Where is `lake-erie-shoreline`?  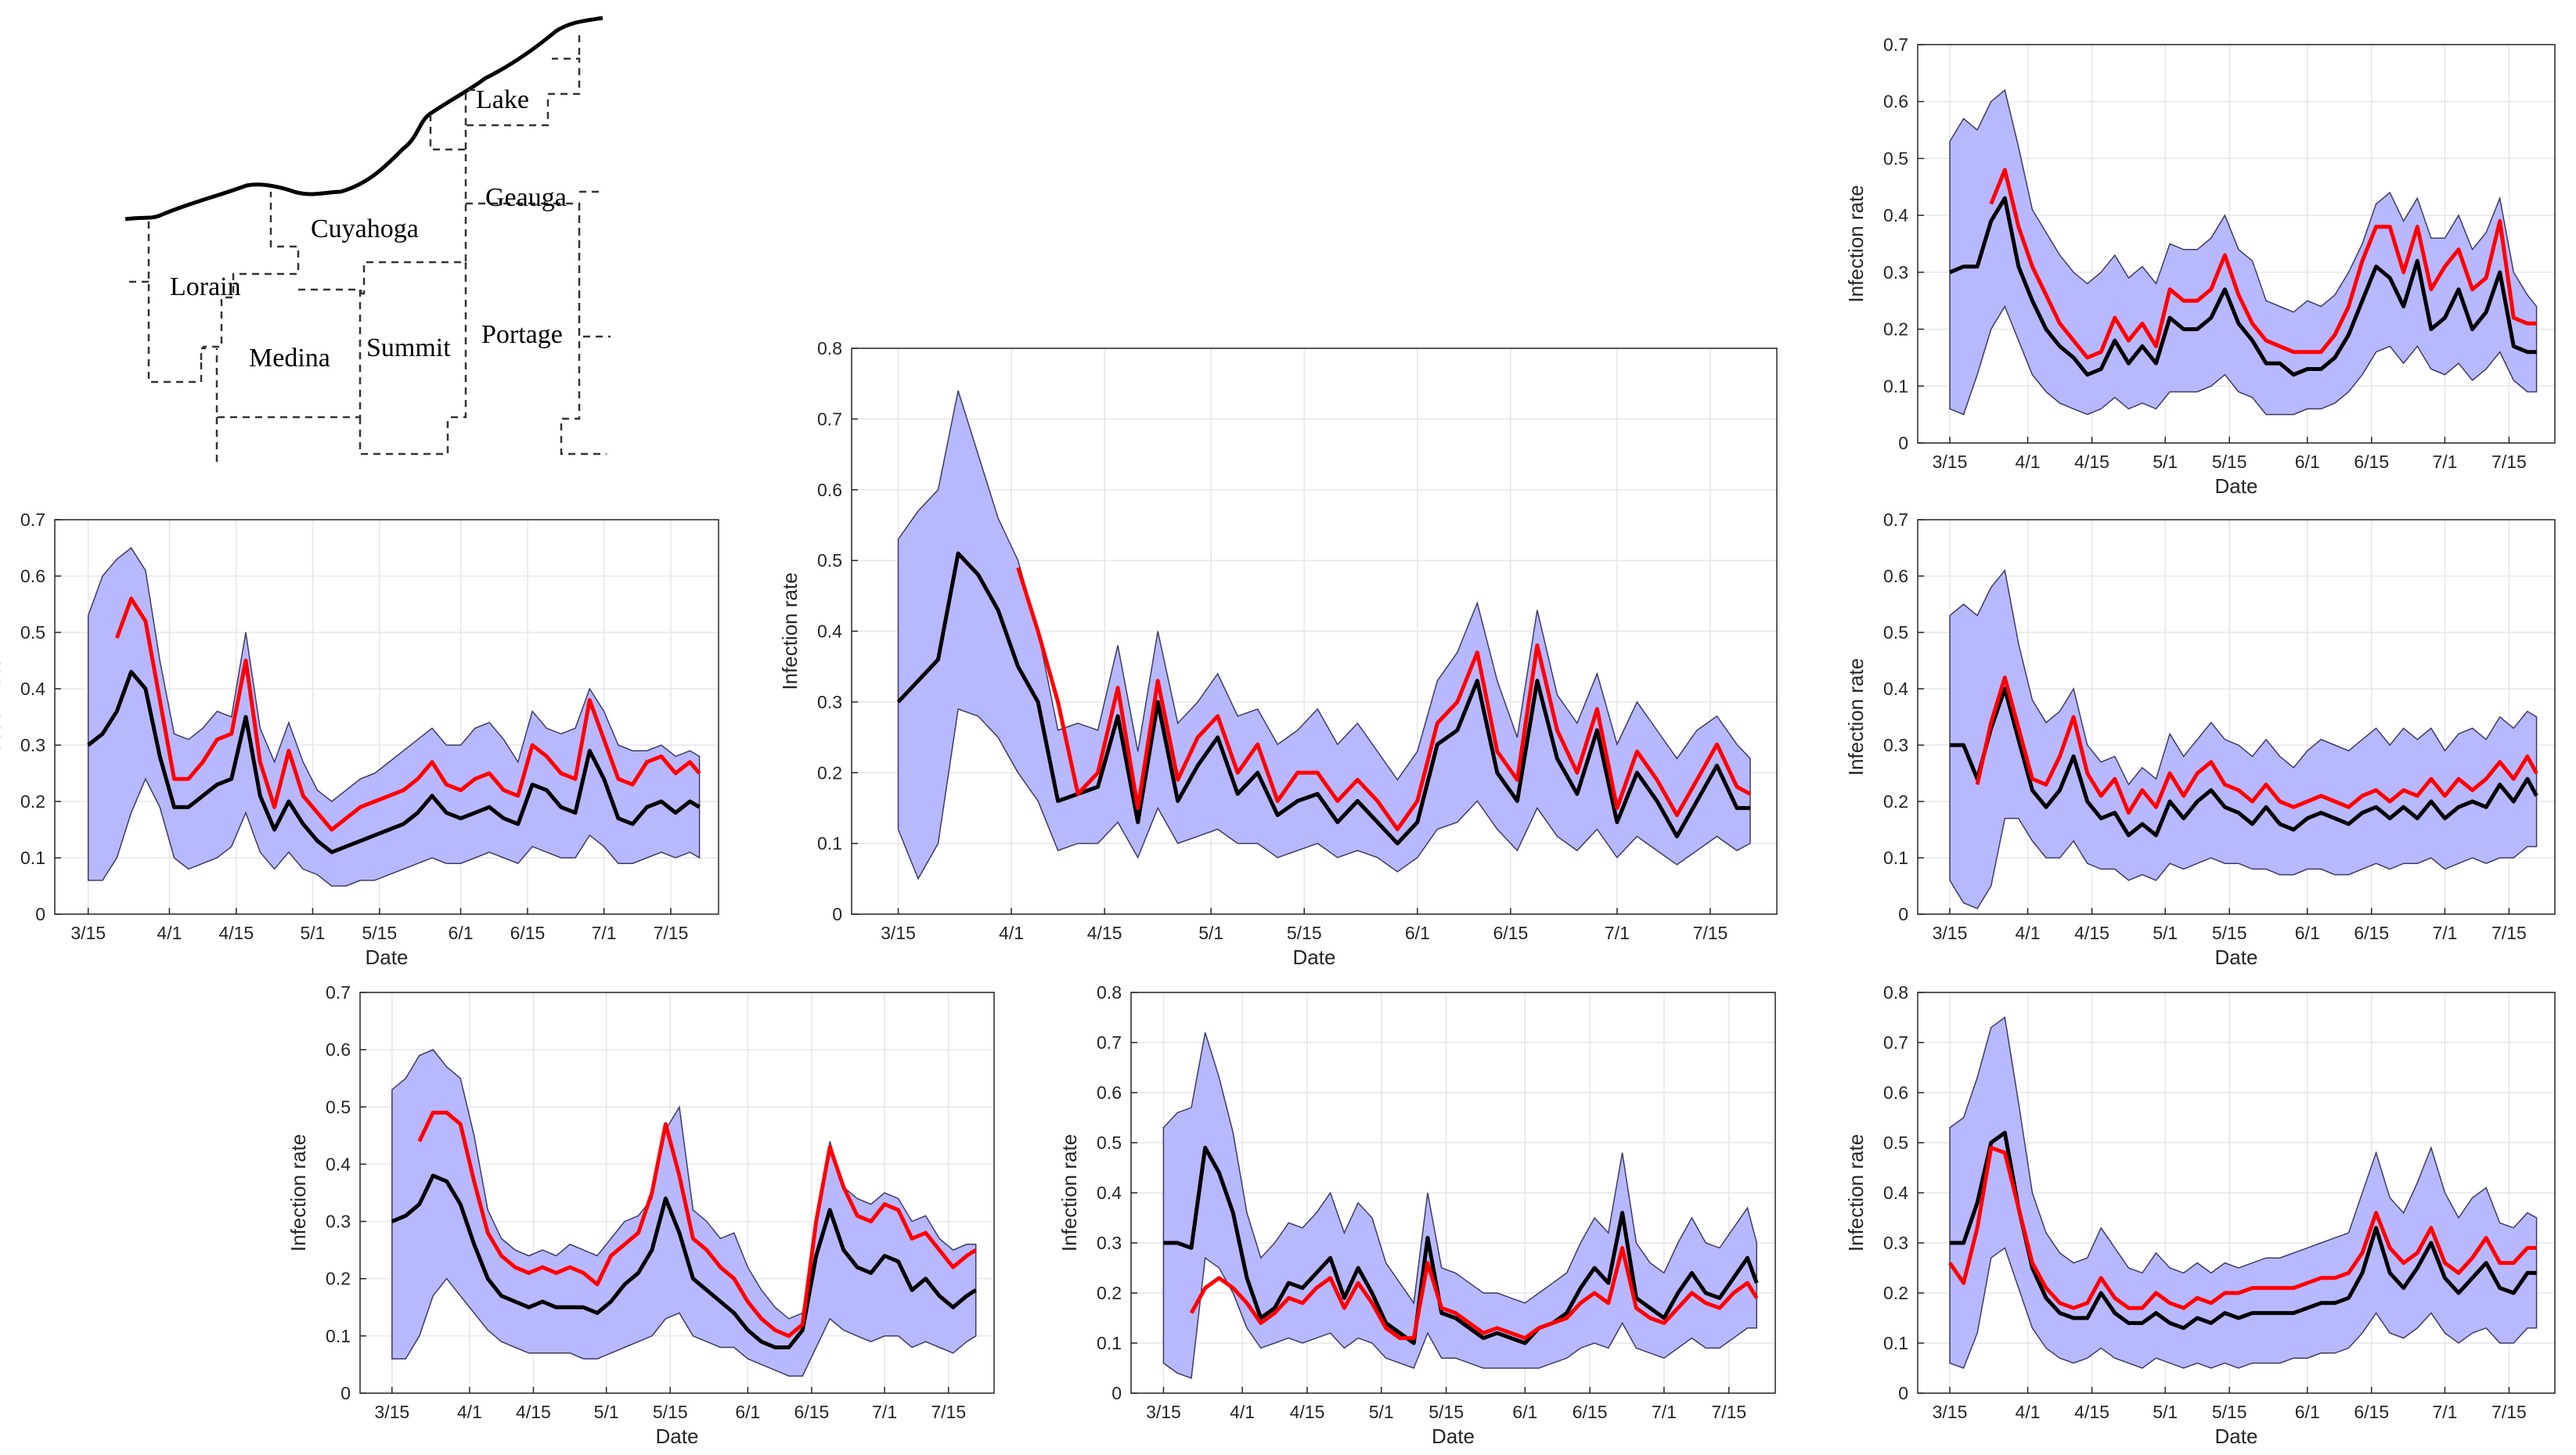 lake-erie-shoreline is located at coordinates (363, 118).